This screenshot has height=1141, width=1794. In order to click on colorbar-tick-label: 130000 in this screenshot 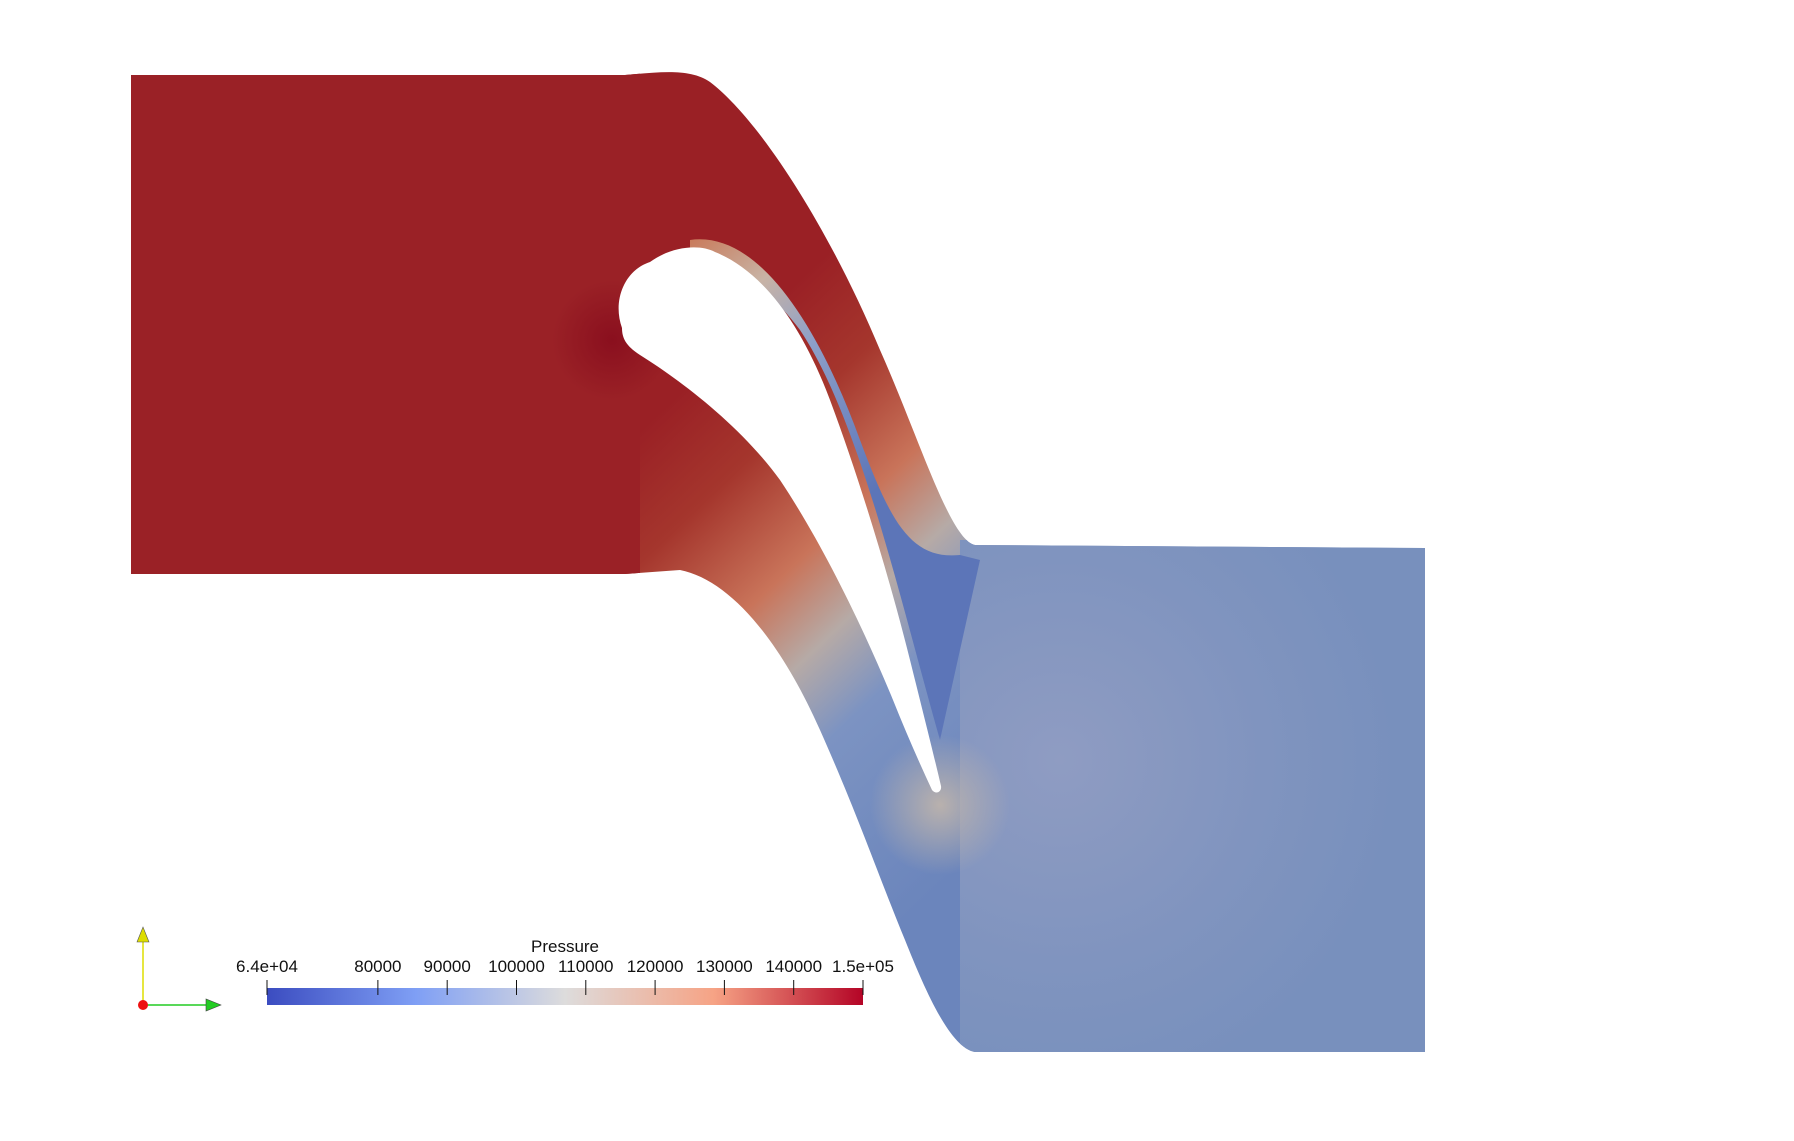, I will do `click(724, 966)`.